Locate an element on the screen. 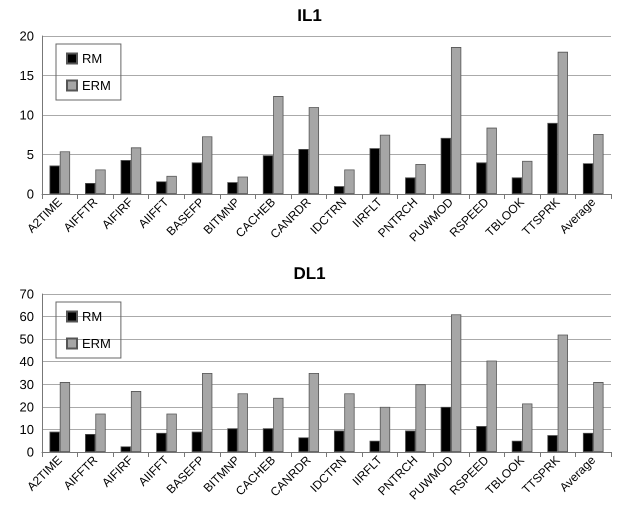  y-tick-label: 30 is located at coordinates (27, 384).